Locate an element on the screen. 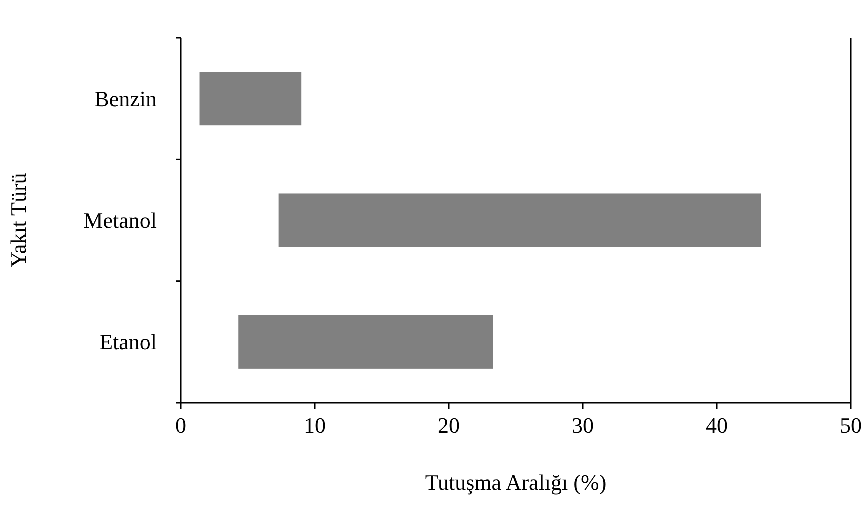 The image size is (867, 520). x-tick-label: 0 is located at coordinates (181, 425).